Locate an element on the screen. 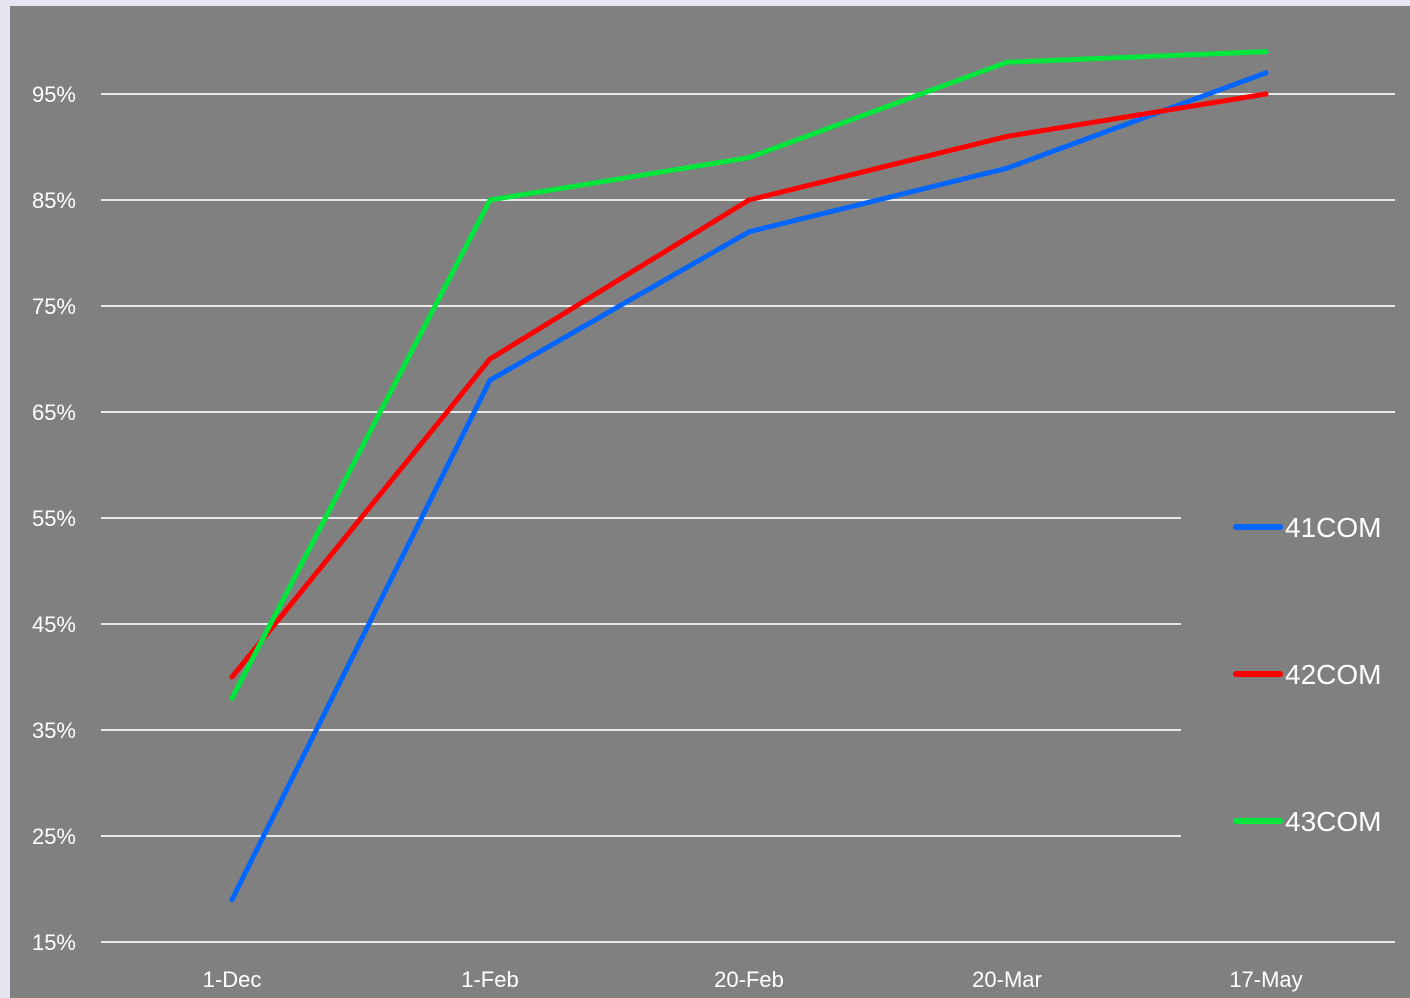 The height and width of the screenshot is (998, 1410). x-tick-label: 20-Feb is located at coordinates (749, 979).